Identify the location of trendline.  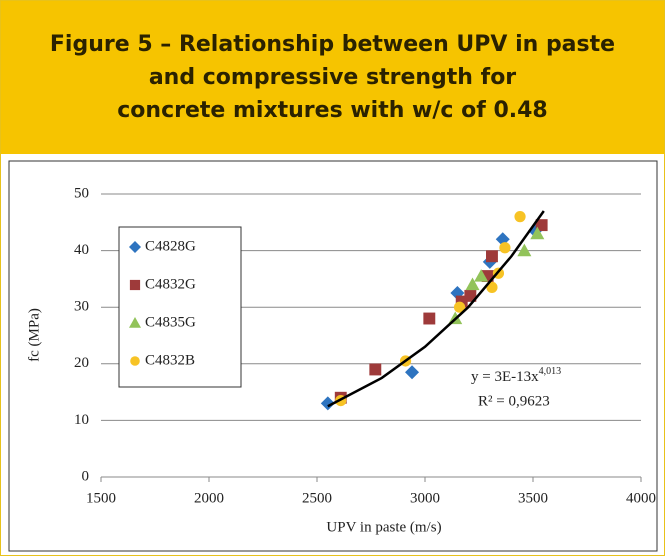
(436, 309).